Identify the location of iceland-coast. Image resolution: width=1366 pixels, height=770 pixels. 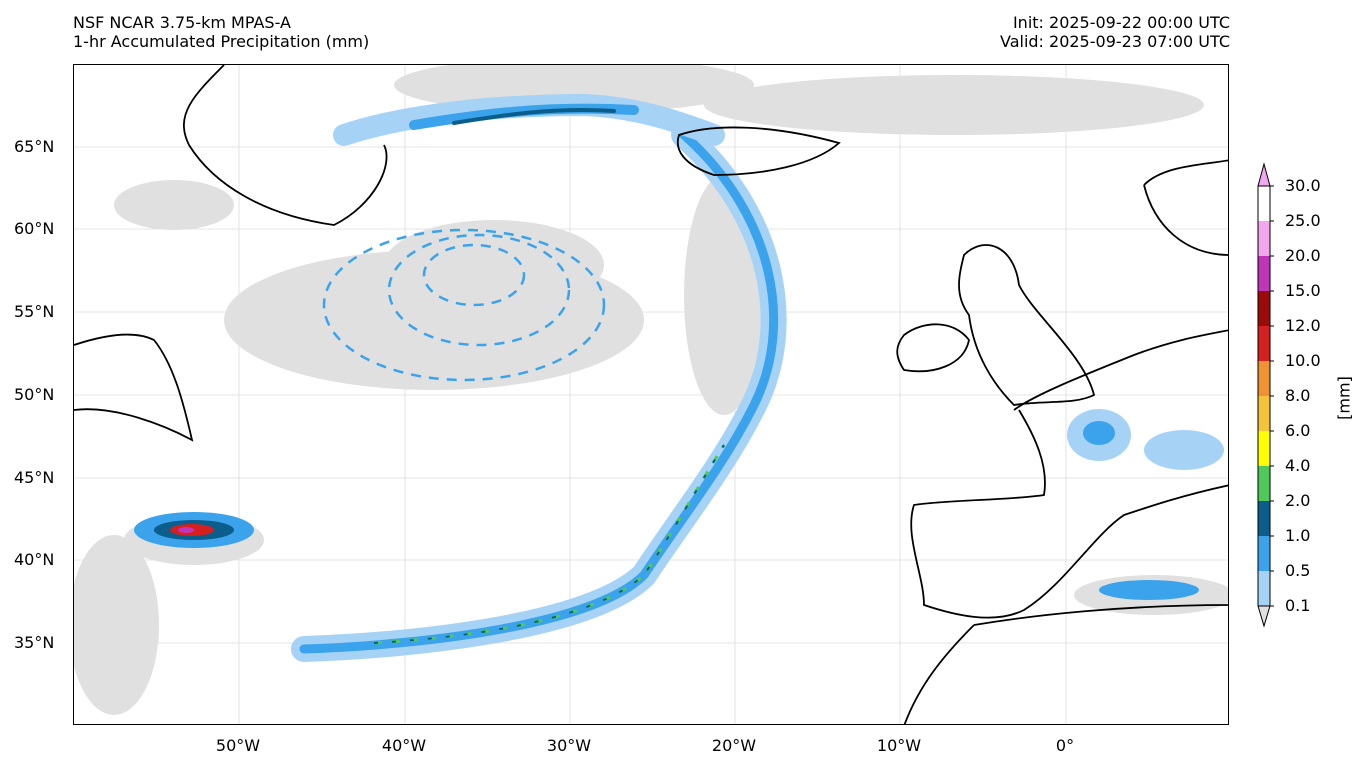
(758, 151).